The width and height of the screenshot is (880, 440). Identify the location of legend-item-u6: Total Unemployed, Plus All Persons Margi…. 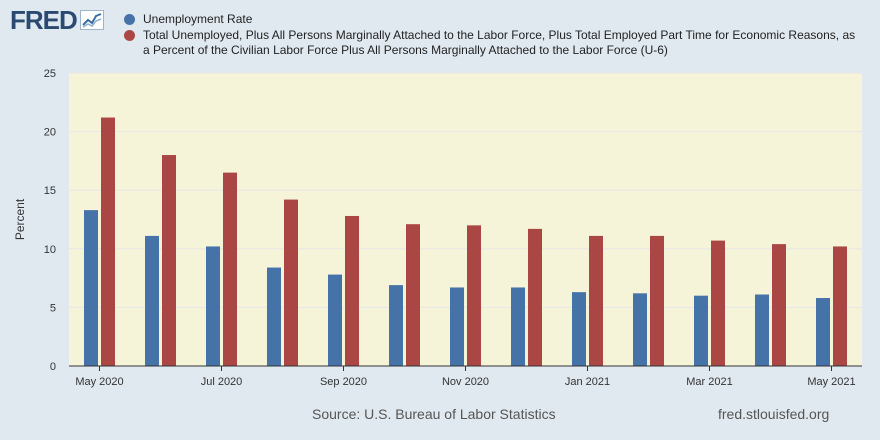
(494, 43).